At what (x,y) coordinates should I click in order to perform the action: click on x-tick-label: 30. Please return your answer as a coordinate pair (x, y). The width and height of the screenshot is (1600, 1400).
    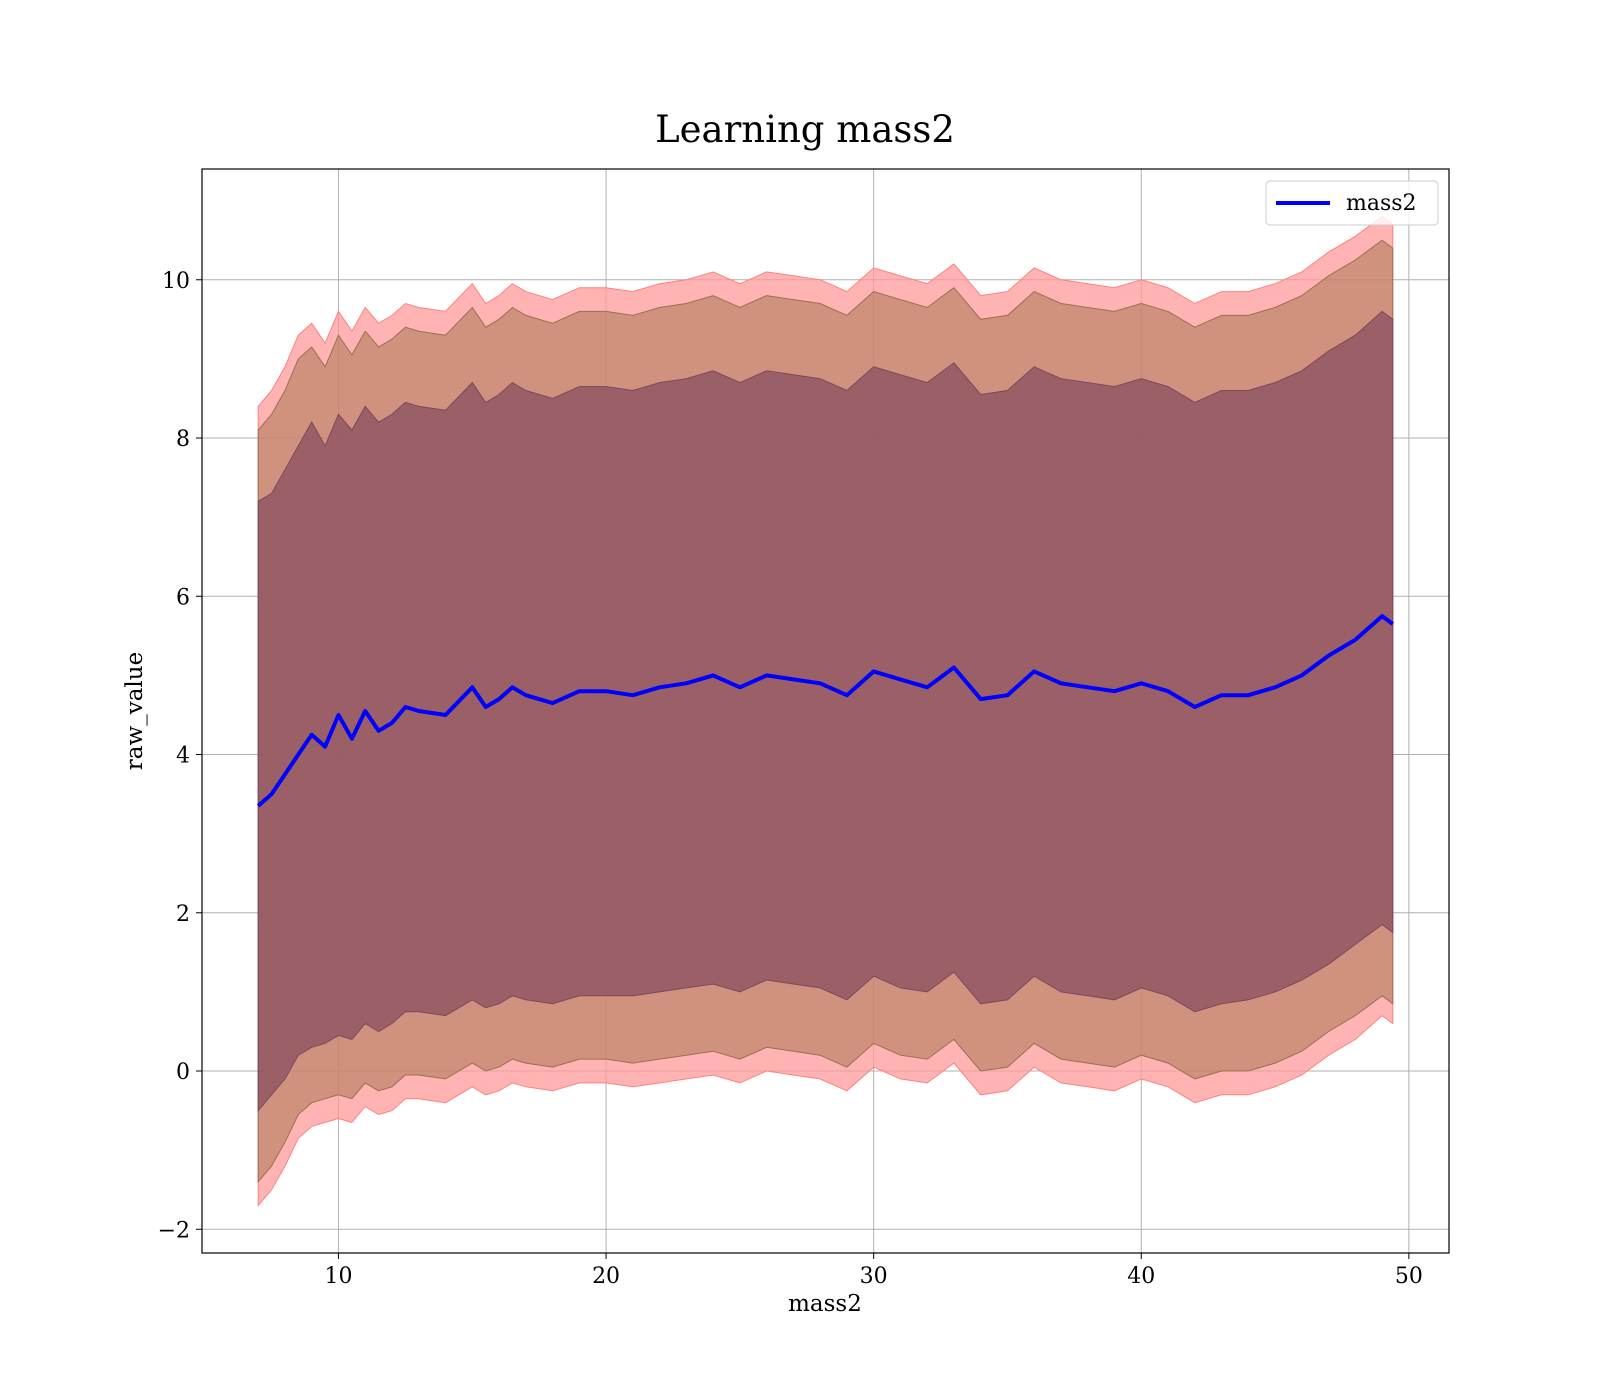
    Looking at the image, I should click on (874, 1276).